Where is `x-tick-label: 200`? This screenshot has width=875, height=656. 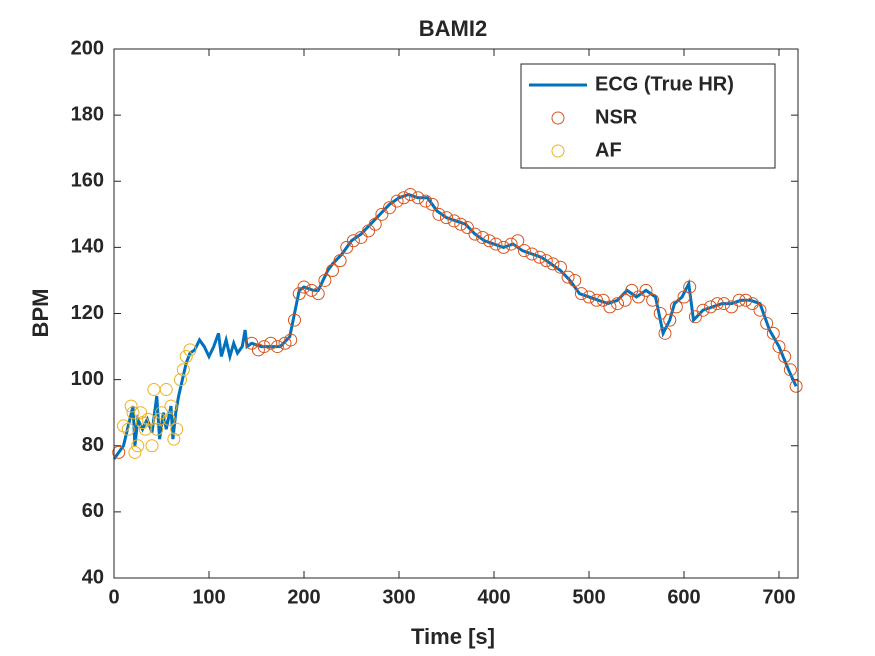 x-tick-label: 200 is located at coordinates (303, 597).